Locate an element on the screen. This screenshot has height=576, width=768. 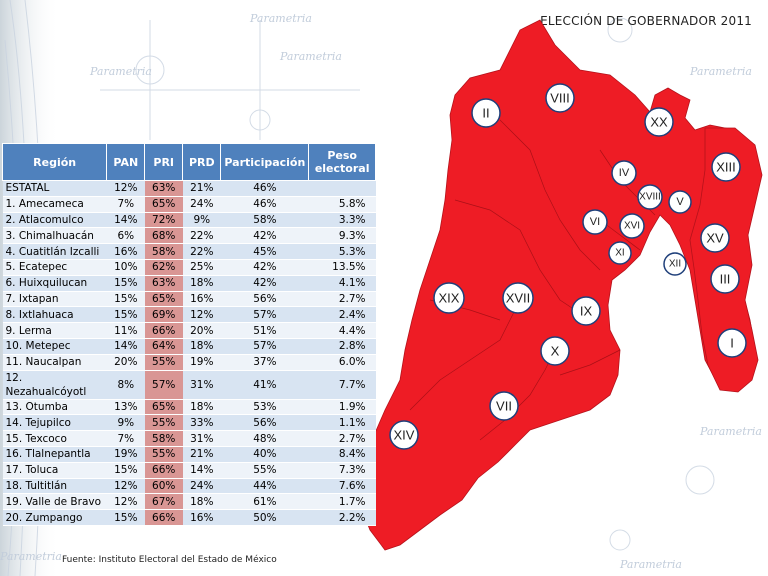
cell-participacion: 46% is located at coordinates (264, 188).